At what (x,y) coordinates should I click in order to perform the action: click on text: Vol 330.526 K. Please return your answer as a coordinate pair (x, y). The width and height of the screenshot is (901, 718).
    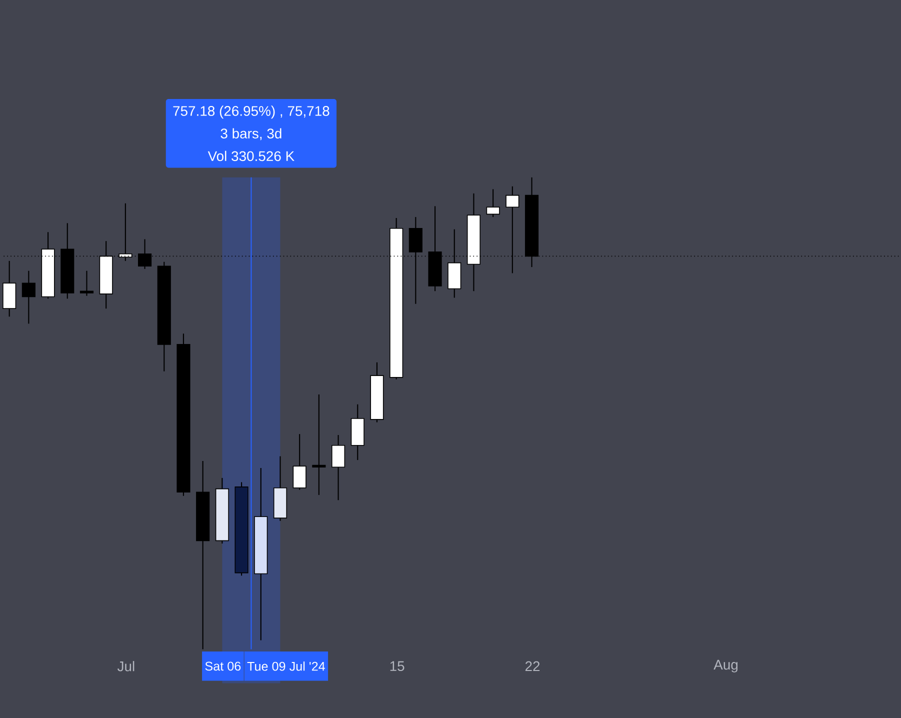
    Looking at the image, I should click on (251, 156).